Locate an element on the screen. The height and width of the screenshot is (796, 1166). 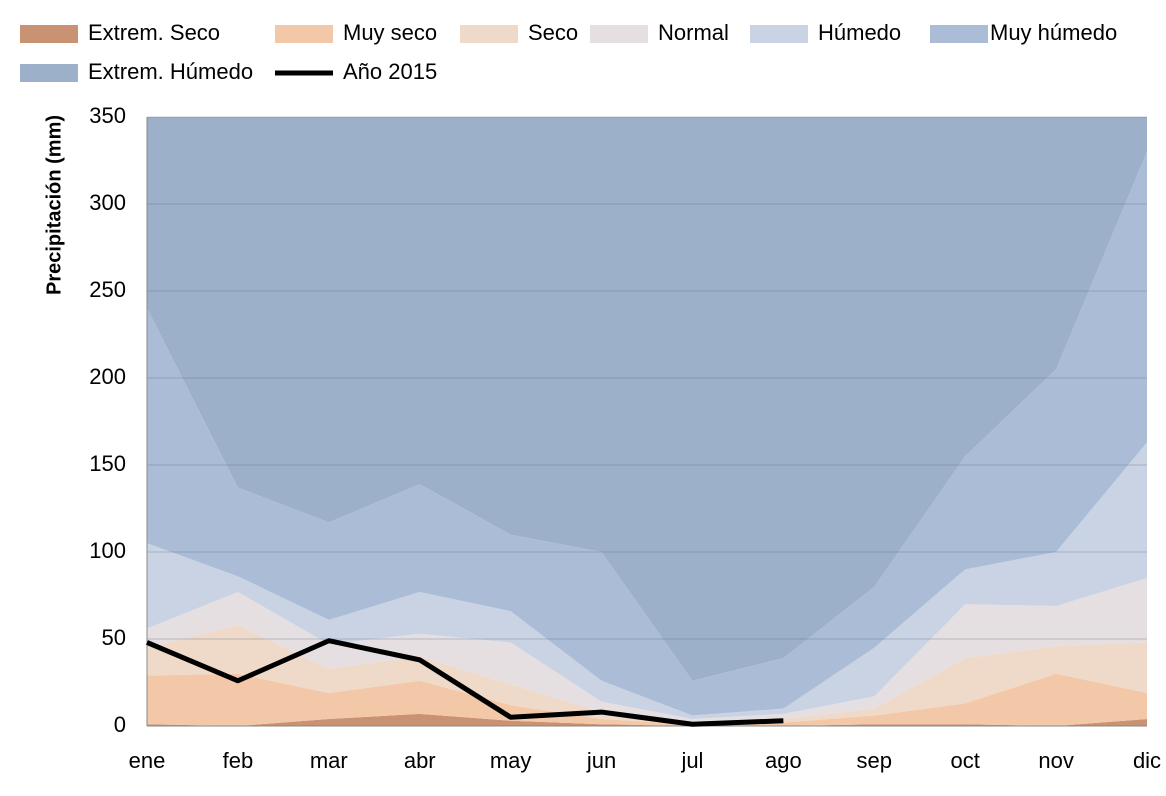
y-tick-label: 350 is located at coordinates (107, 115).